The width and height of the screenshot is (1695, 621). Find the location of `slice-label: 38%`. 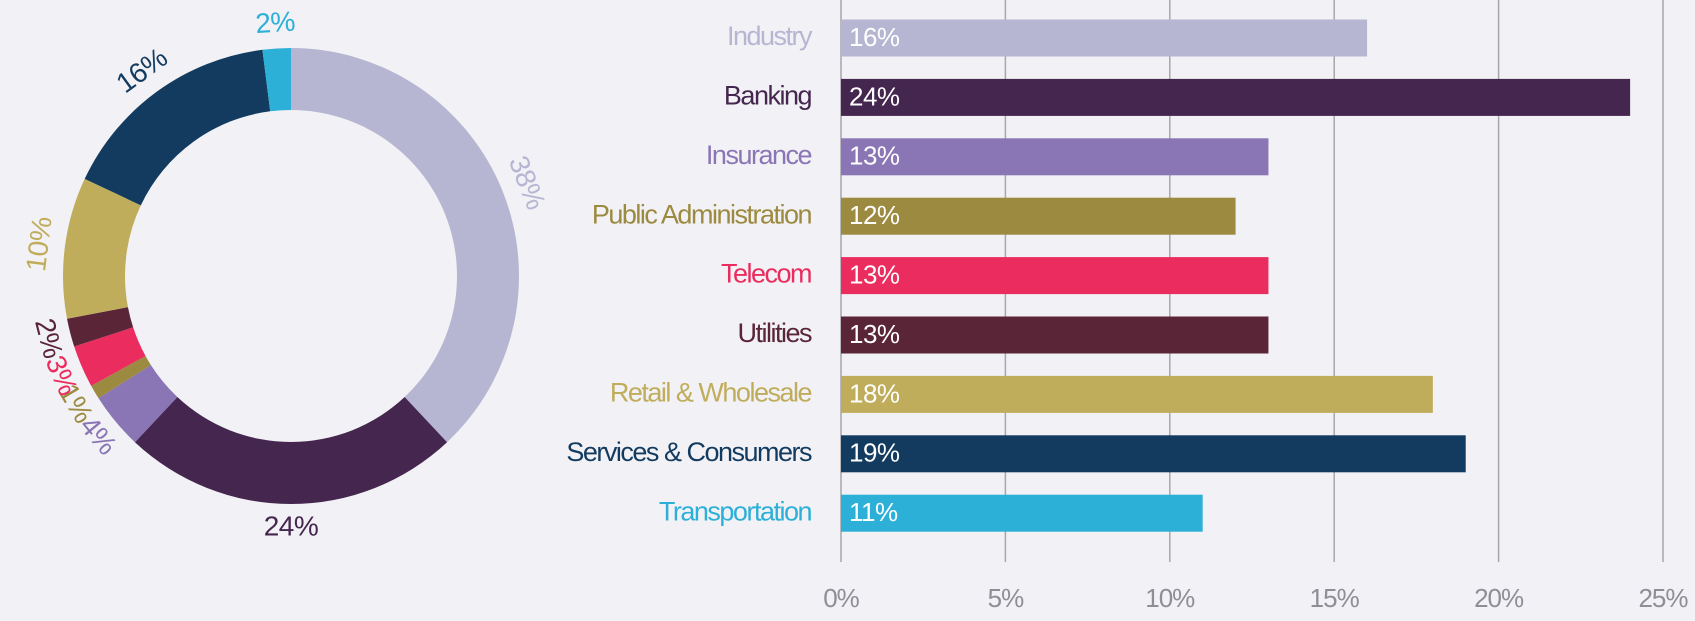

slice-label: 38% is located at coordinates (527, 182).